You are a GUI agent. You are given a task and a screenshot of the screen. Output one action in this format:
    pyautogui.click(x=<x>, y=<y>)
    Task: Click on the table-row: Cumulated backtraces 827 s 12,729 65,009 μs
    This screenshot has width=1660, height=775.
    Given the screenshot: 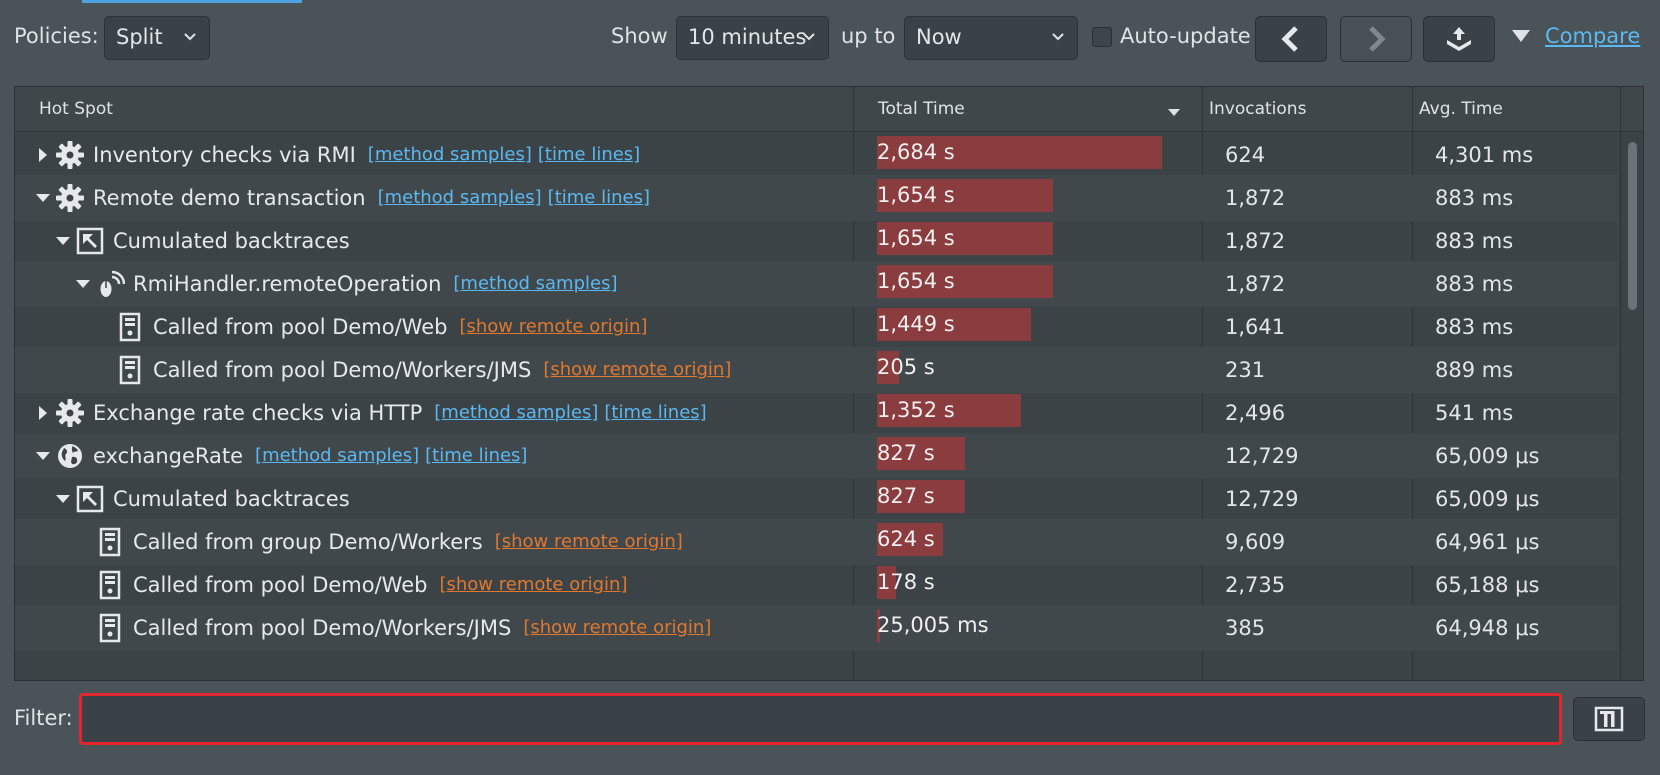 What is the action you would take?
    pyautogui.click(x=816, y=499)
    